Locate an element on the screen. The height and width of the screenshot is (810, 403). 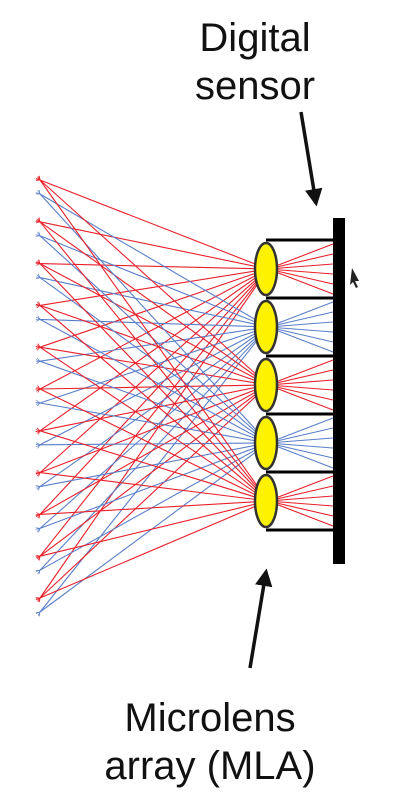
digital-sensor-label-line2: sensor is located at coordinates (255, 86).